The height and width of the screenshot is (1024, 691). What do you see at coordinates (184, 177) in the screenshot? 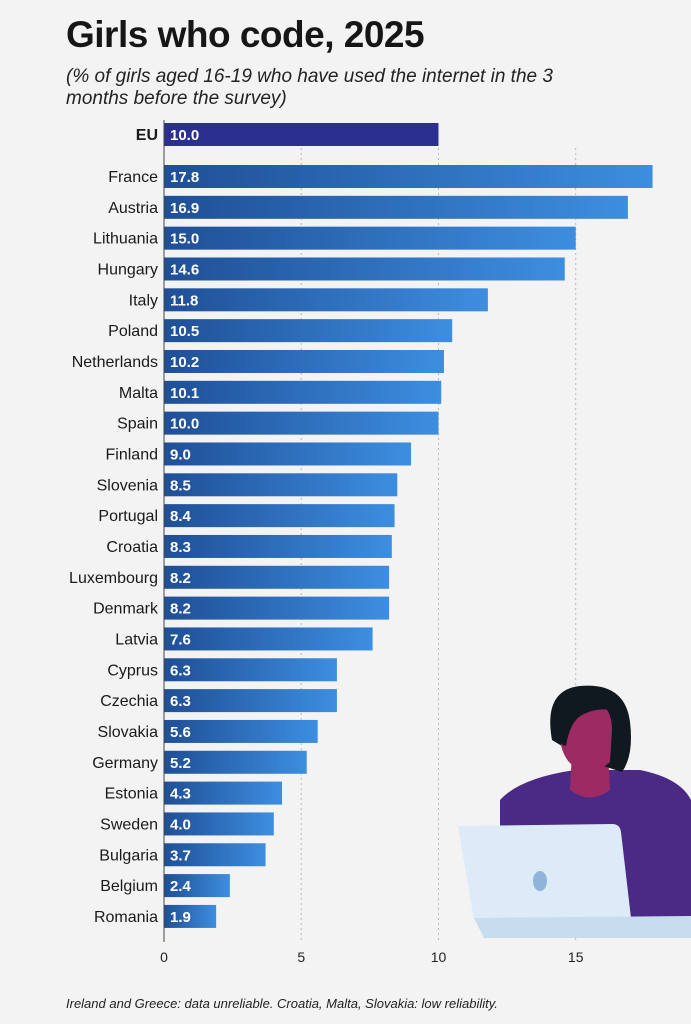
I see `value-label-france: 17.8` at bounding box center [184, 177].